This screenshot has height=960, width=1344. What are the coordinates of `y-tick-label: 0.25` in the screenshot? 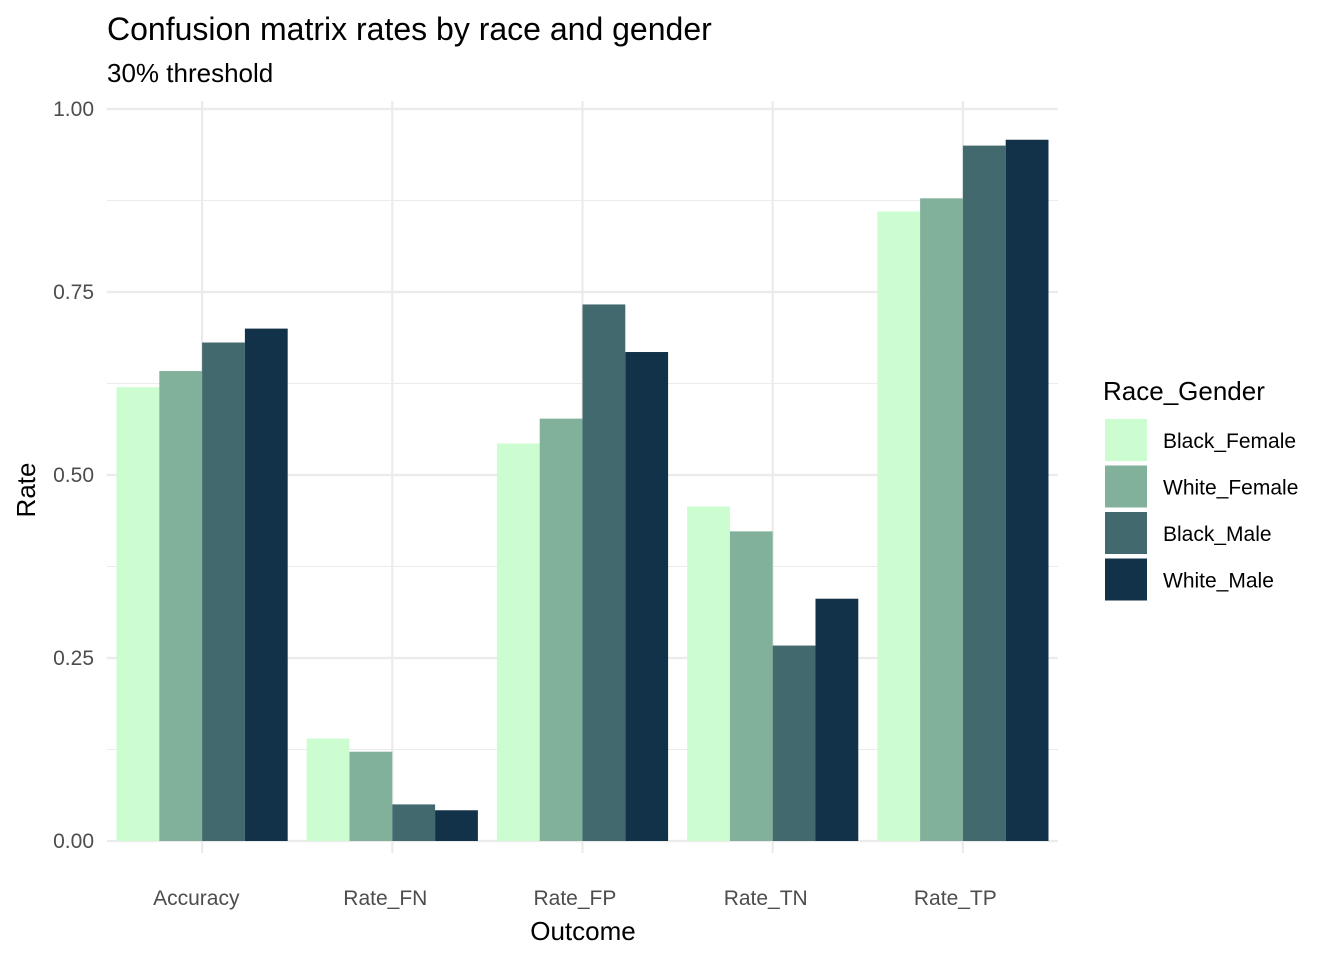 It's located at (73, 658).